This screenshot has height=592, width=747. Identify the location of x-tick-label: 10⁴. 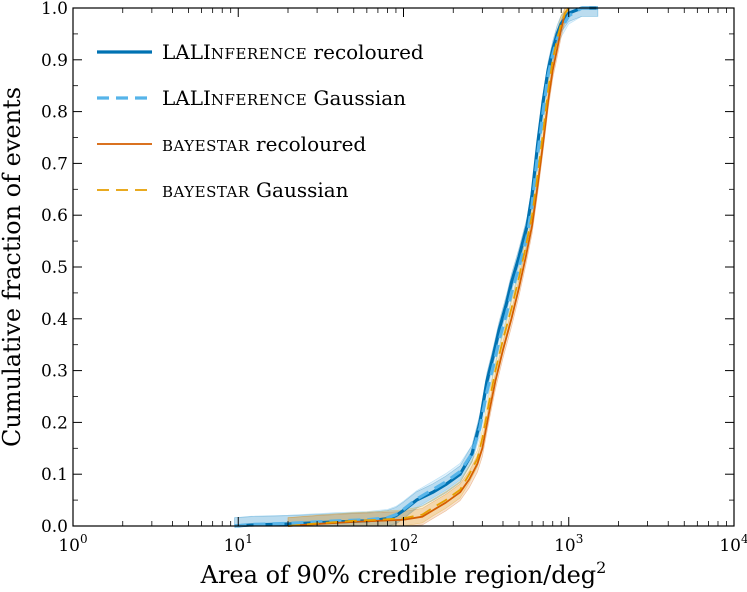
(733, 544).